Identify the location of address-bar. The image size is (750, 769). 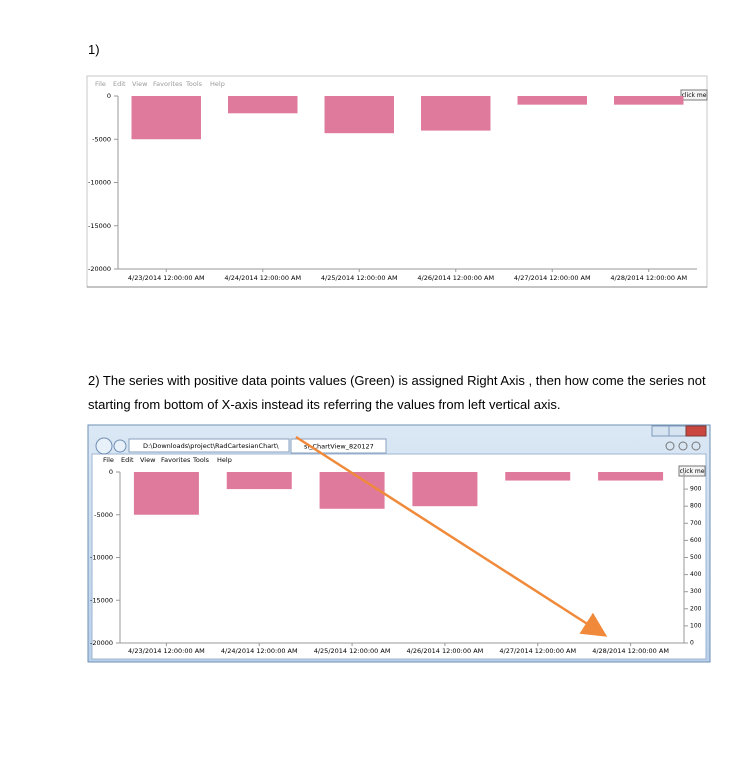
(209, 445).